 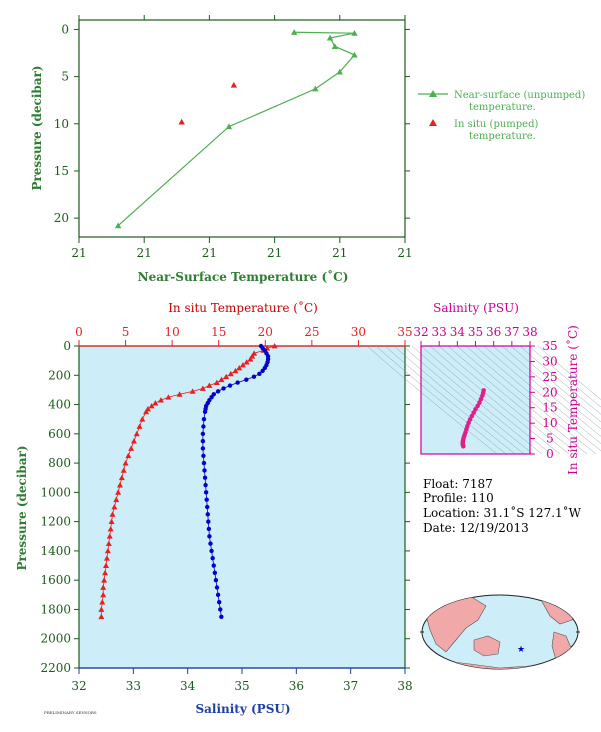 What do you see at coordinates (521, 650) in the screenshot?
I see `float-position-star-icon: ★` at bounding box center [521, 650].